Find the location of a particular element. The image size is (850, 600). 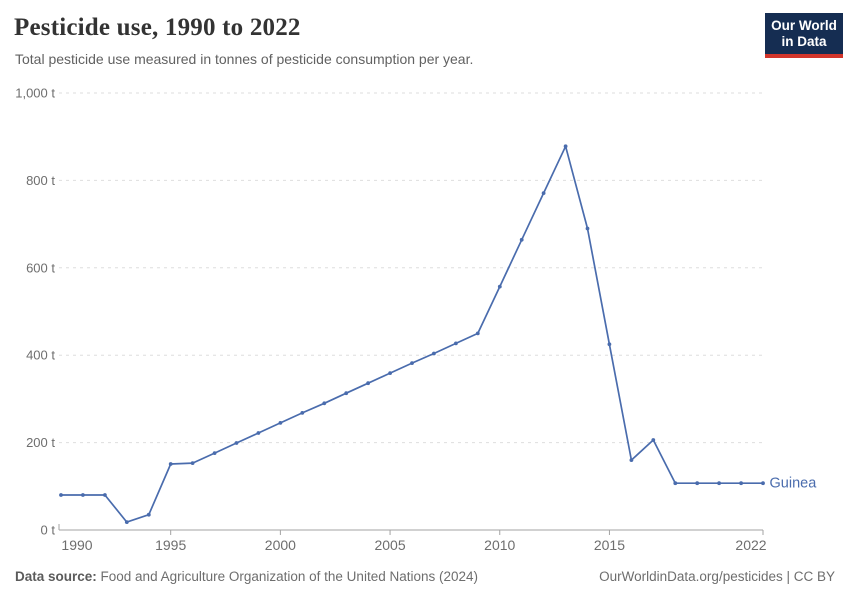

data-point-2017 is located at coordinates (653, 440).